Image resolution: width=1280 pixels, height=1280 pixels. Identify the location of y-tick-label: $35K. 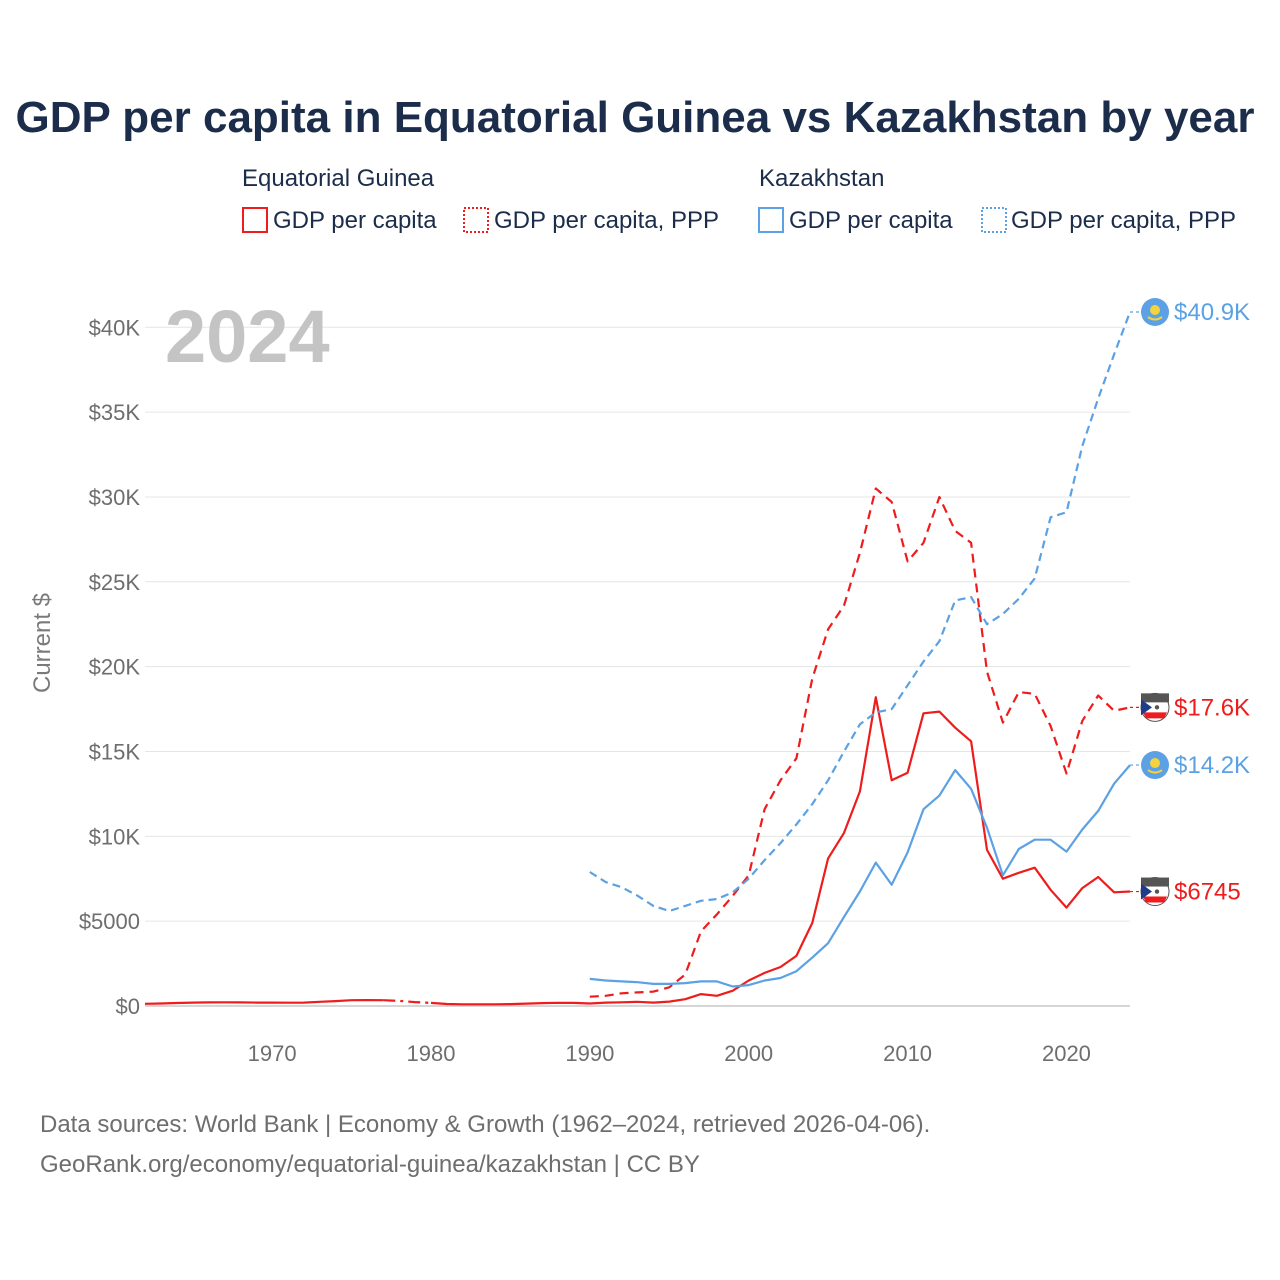
(115, 412).